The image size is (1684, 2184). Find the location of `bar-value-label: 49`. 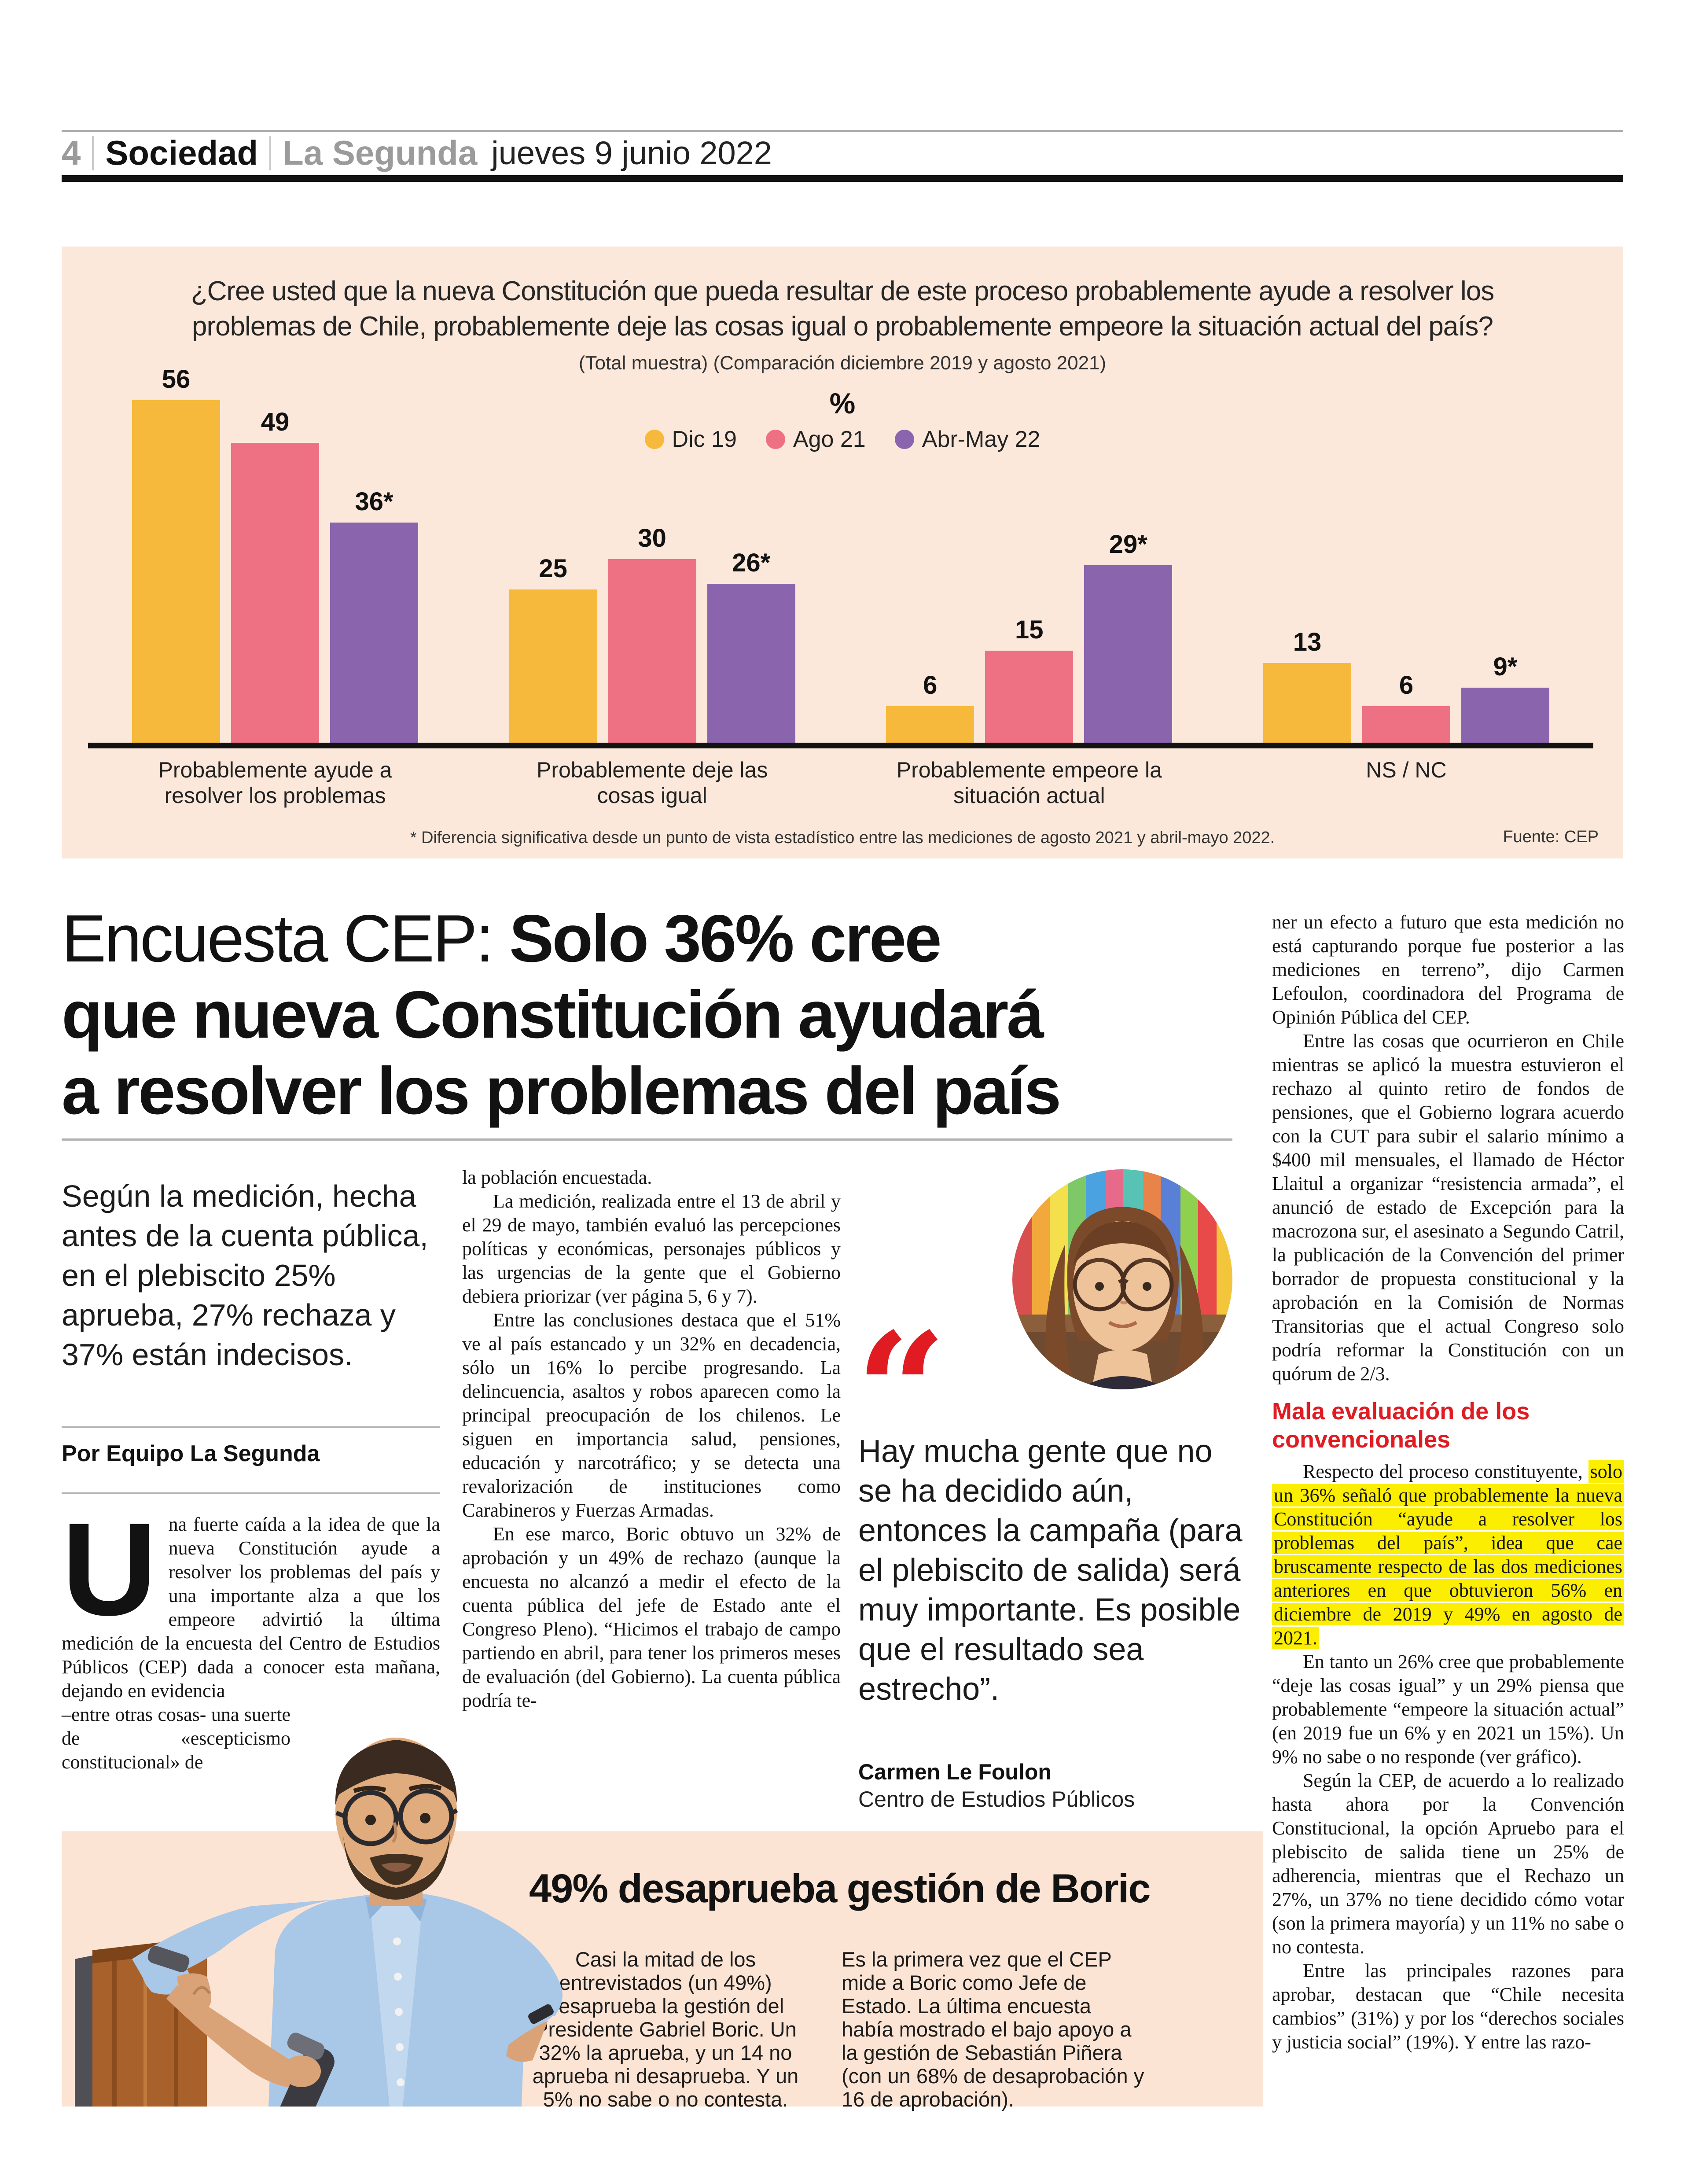

bar-value-label: 49 is located at coordinates (275, 422).